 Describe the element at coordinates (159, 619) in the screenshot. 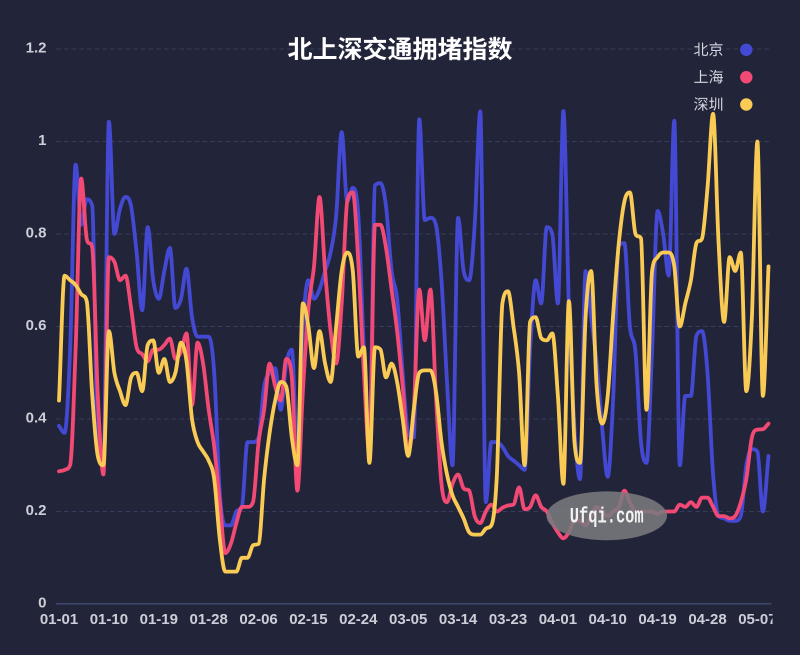

I see `svg-text: 01-19` at that location.